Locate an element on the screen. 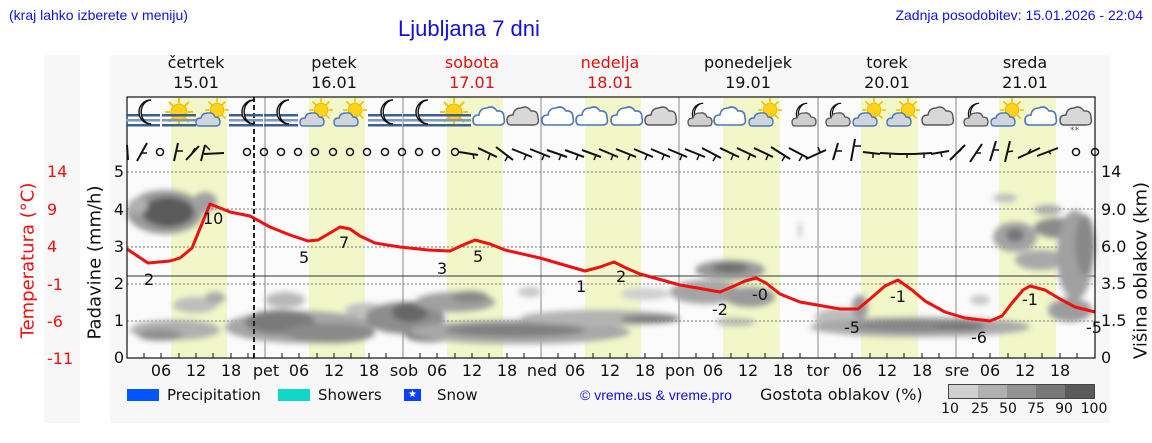 This screenshot has width=1152, height=443. day-header: petek 16.01 is located at coordinates (334, 72).